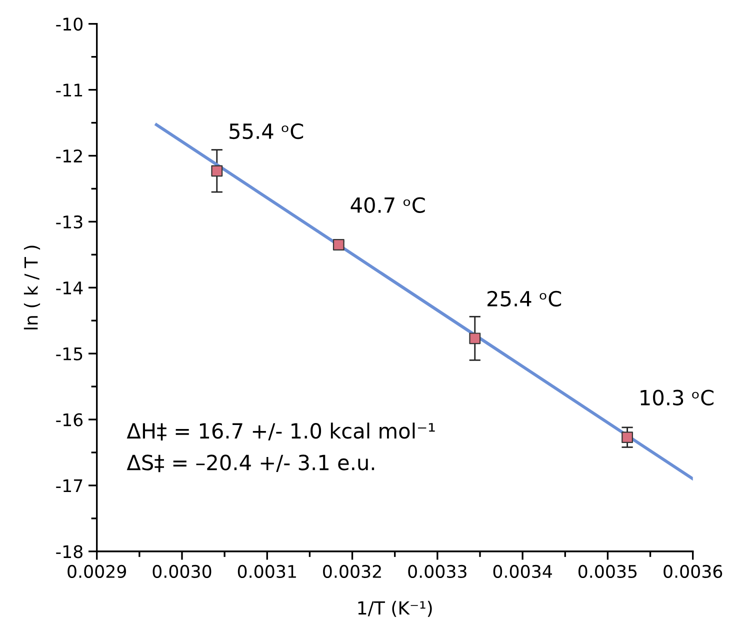  I want to click on y-tick-label: -11, so click(69, 90).